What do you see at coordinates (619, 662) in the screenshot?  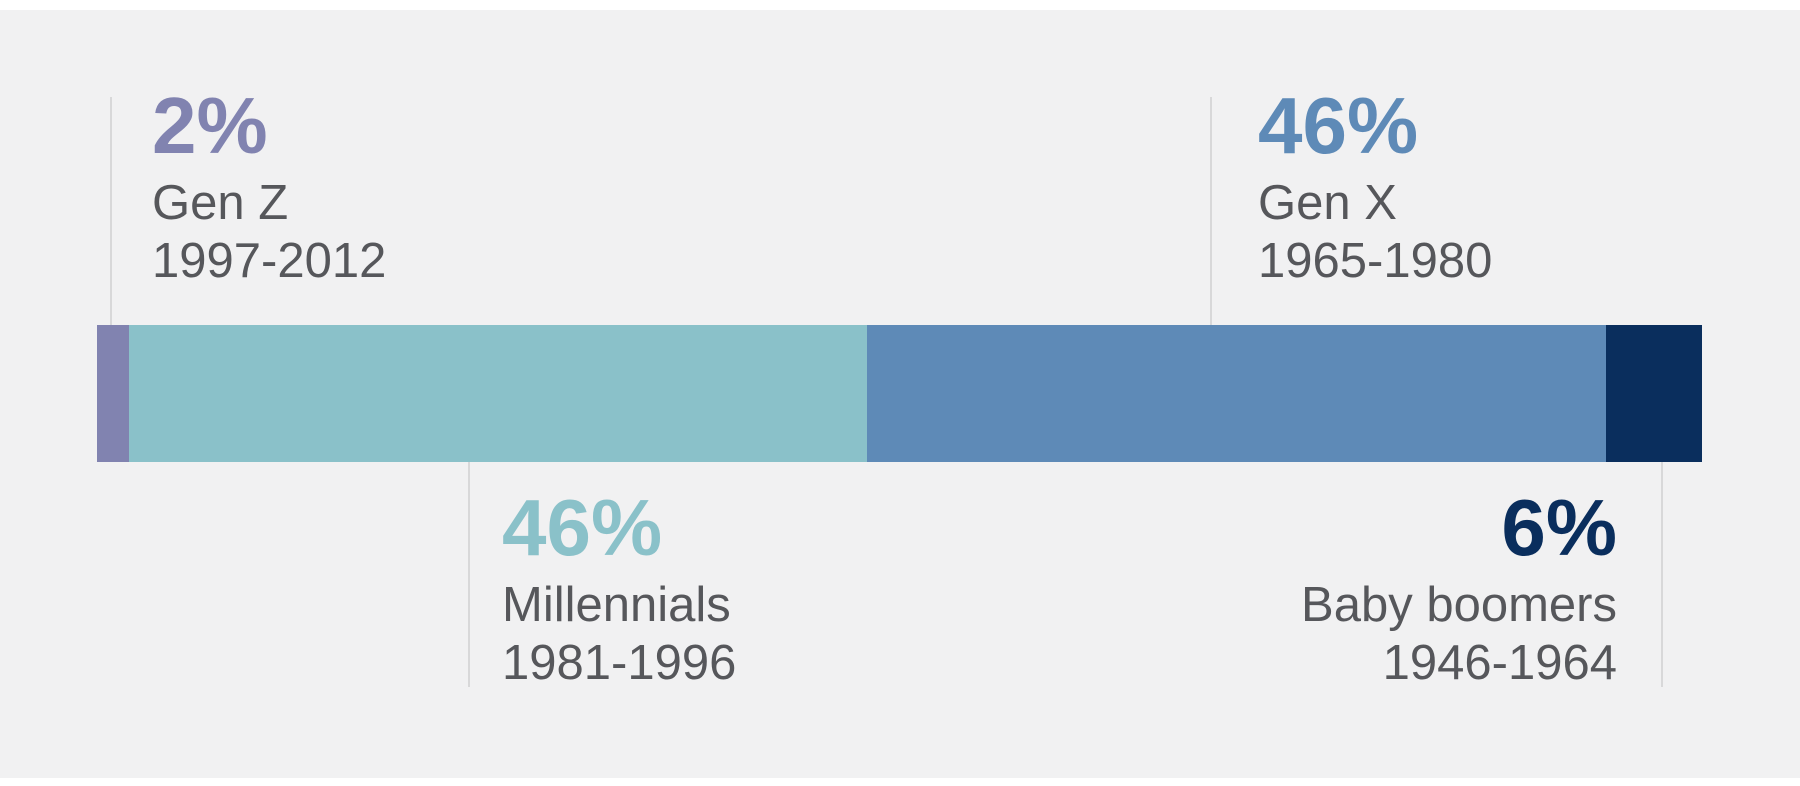 I see `generation-years-millennials: 1981-1996` at bounding box center [619, 662].